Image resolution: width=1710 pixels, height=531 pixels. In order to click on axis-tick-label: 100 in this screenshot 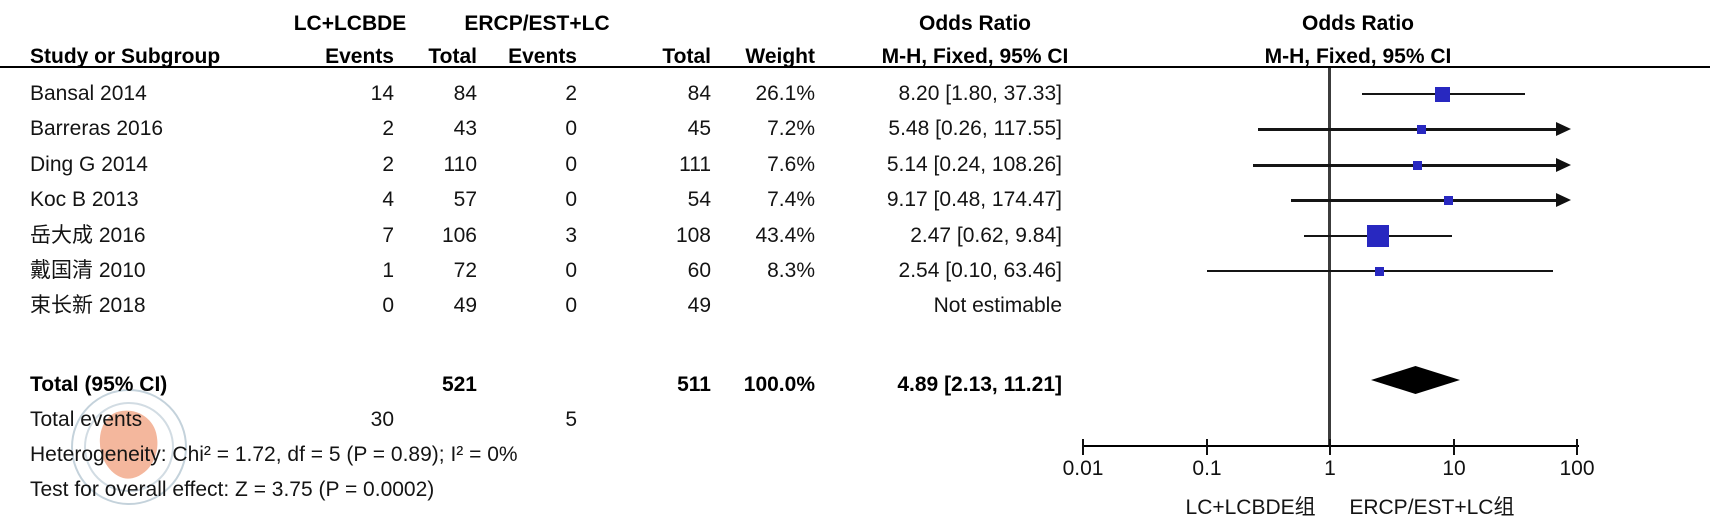, I will do `click(1577, 468)`.